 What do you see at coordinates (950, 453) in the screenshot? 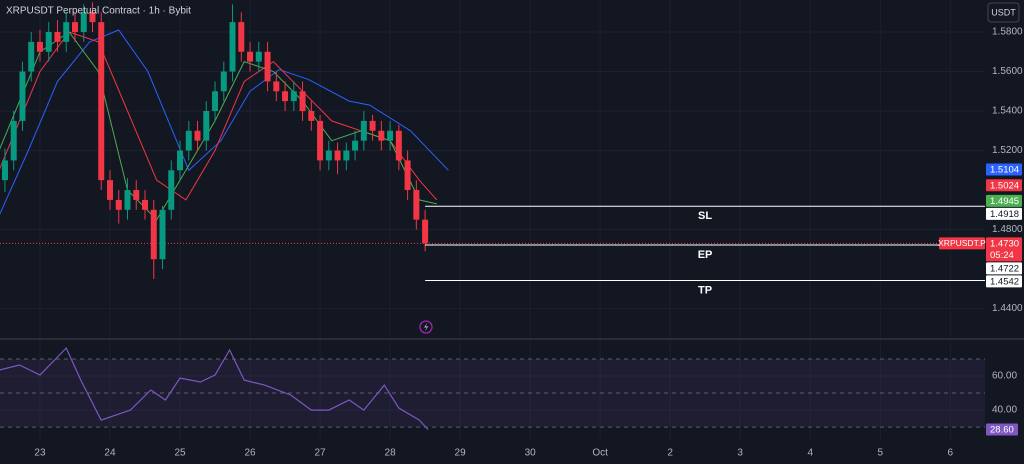
I see `x-tick-label: 6` at bounding box center [950, 453].